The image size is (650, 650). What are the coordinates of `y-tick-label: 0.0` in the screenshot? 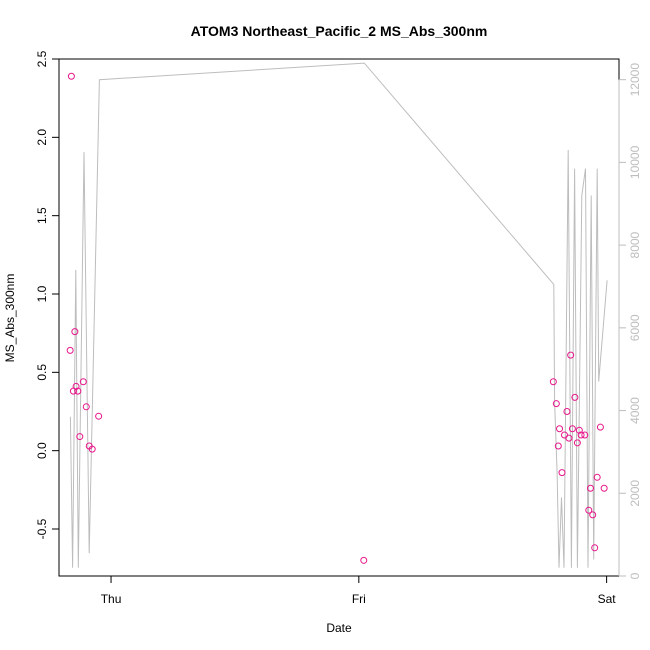 It's located at (42, 450).